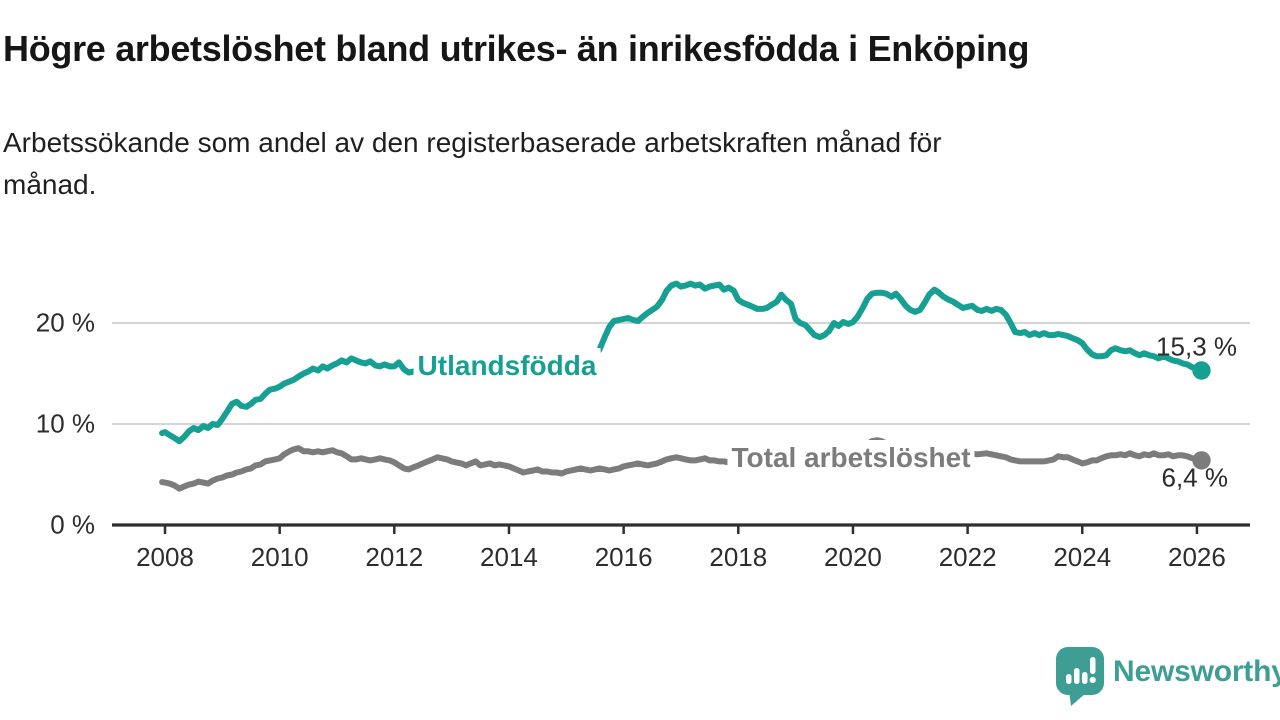 Image resolution: width=1280 pixels, height=720 pixels. What do you see at coordinates (509, 557) in the screenshot?
I see `x-tick-label-2014: 2014` at bounding box center [509, 557].